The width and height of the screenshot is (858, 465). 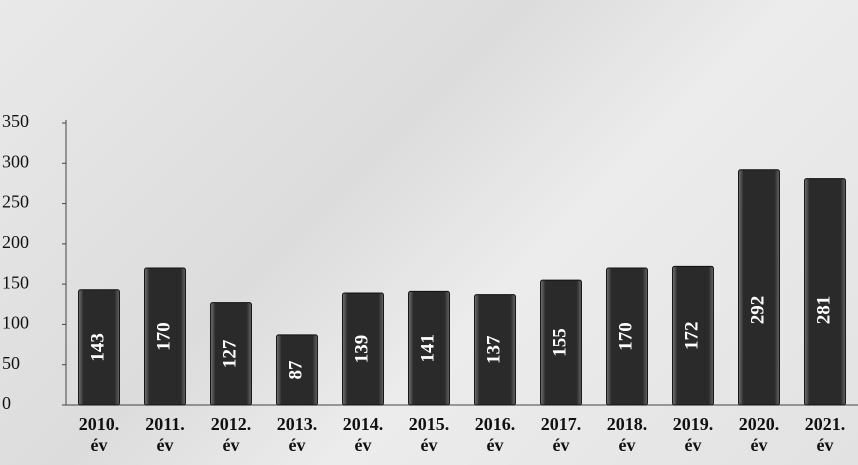 I want to click on value-label: 143, so click(x=97, y=347).